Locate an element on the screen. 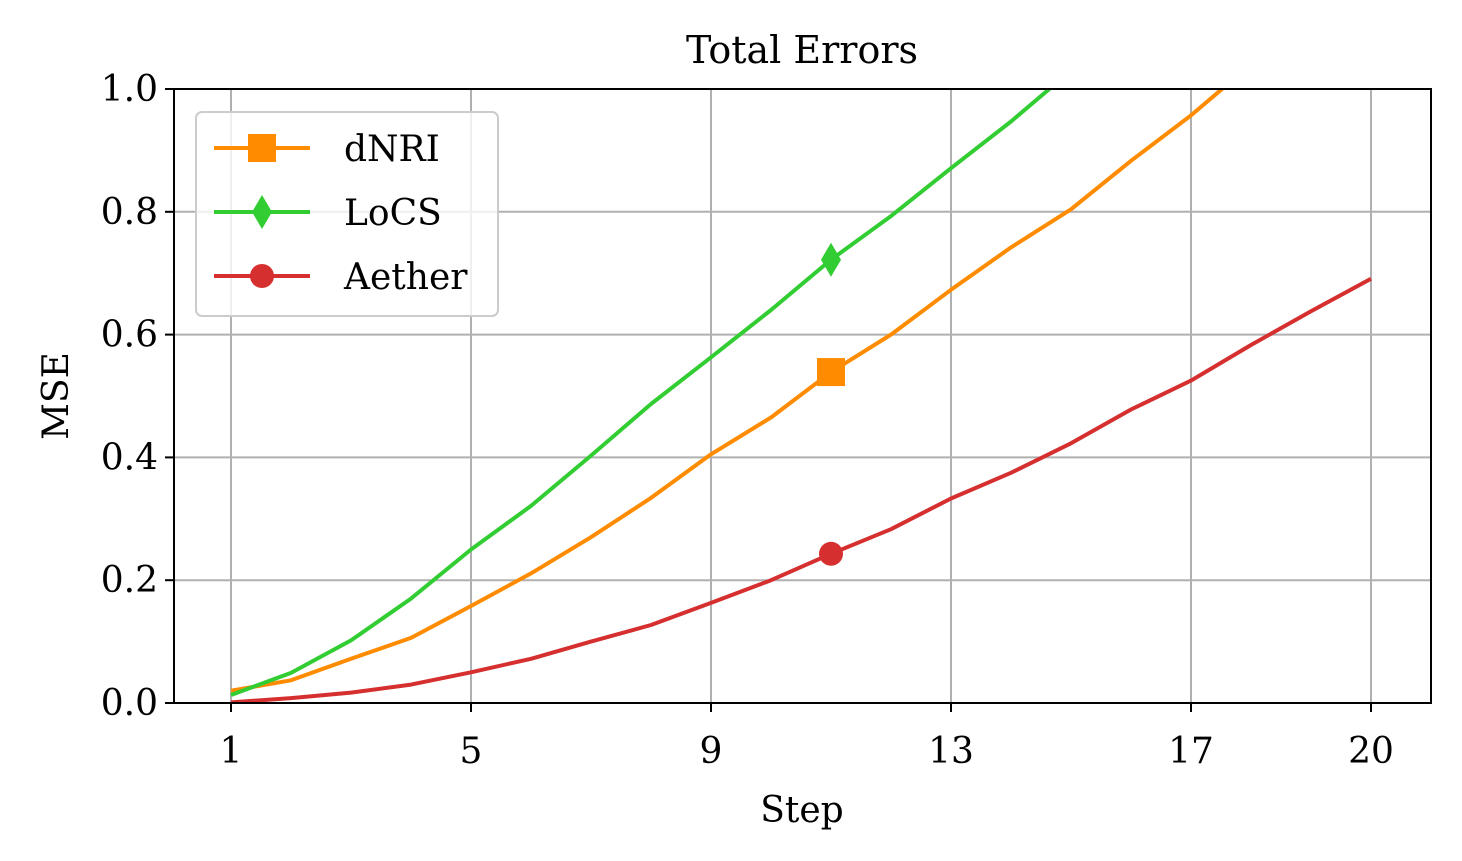  chart-title: Total Errors is located at coordinates (802, 50).